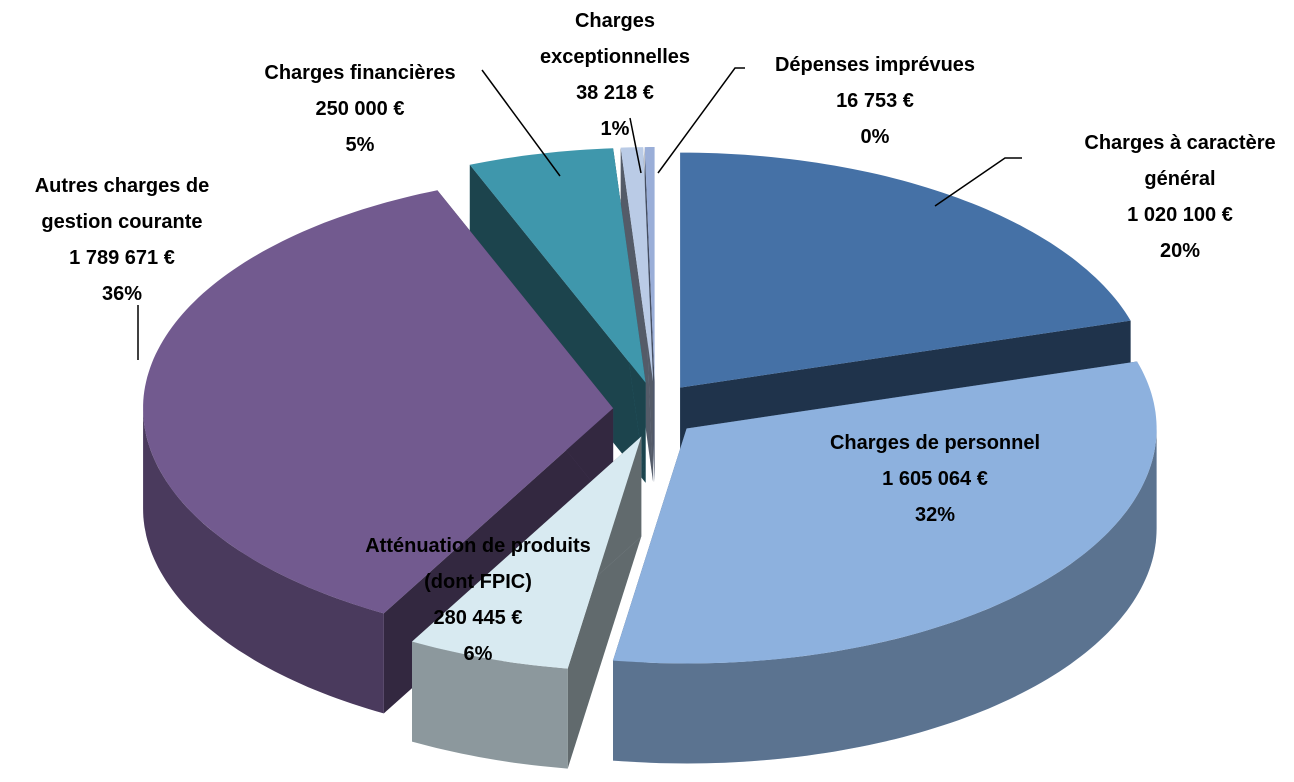 This screenshot has height=782, width=1294. What do you see at coordinates (615, 129) in the screenshot?
I see `percentage-label: 1%` at bounding box center [615, 129].